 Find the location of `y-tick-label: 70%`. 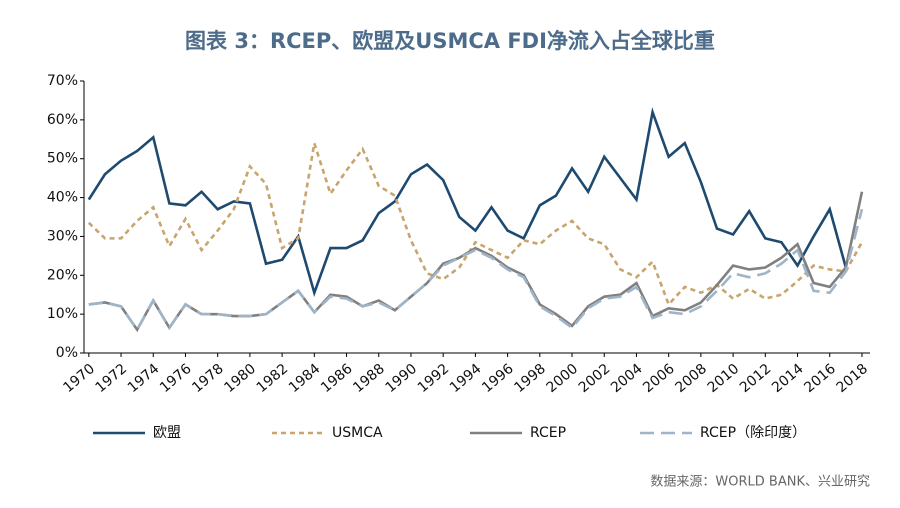

y-tick-label: 70% is located at coordinates (62, 81).